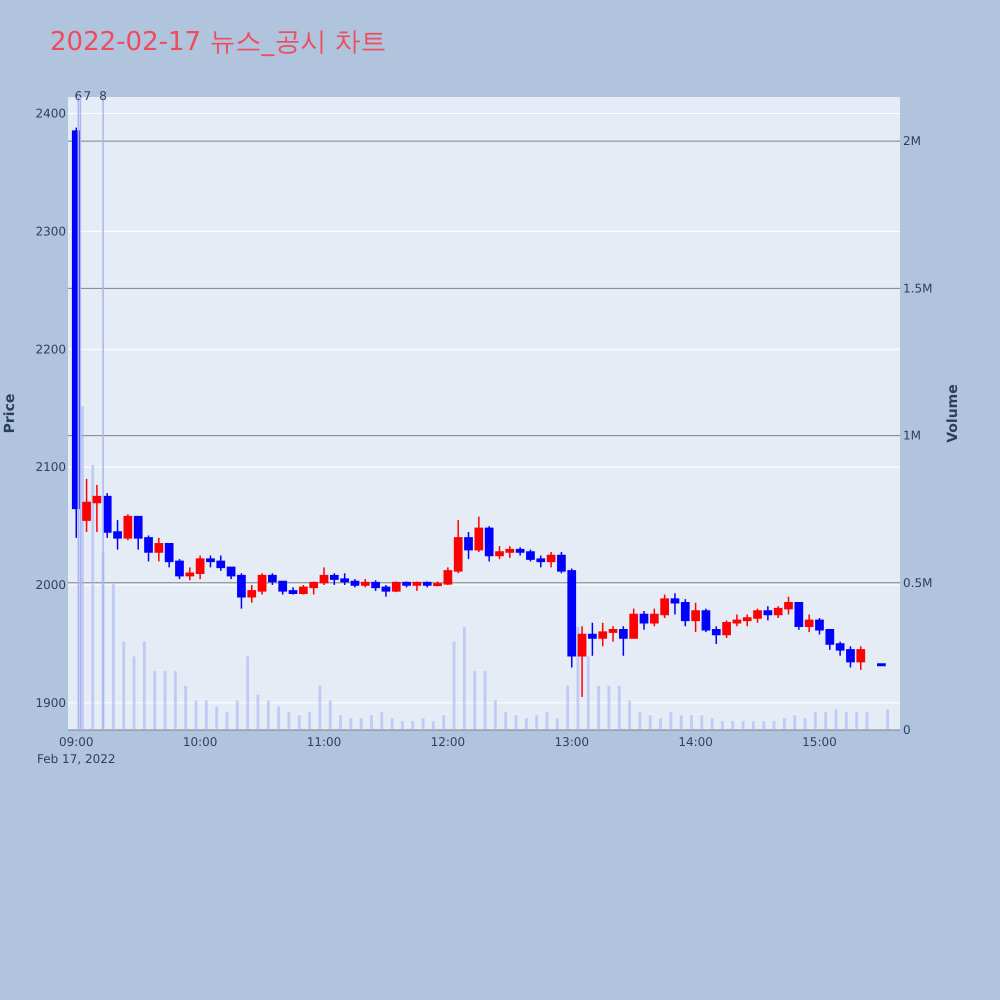 This screenshot has width=1000, height=1000. What do you see at coordinates (917, 583) in the screenshot?
I see `y2-tick-label: 0.5M` at bounding box center [917, 583].